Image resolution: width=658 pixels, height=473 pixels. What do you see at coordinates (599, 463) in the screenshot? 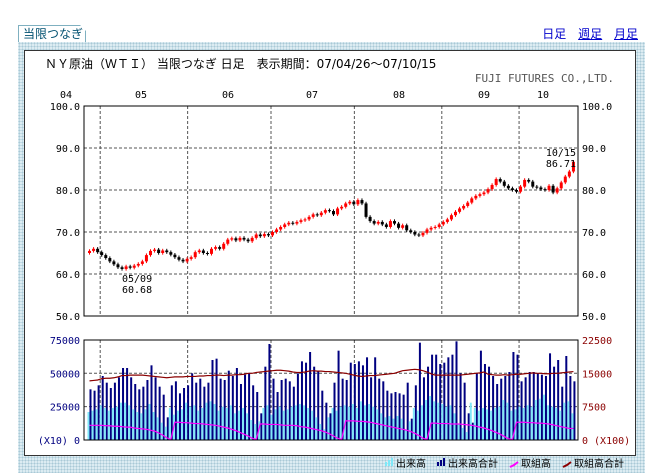
I see `legend-label: 取組高合計` at bounding box center [599, 463].